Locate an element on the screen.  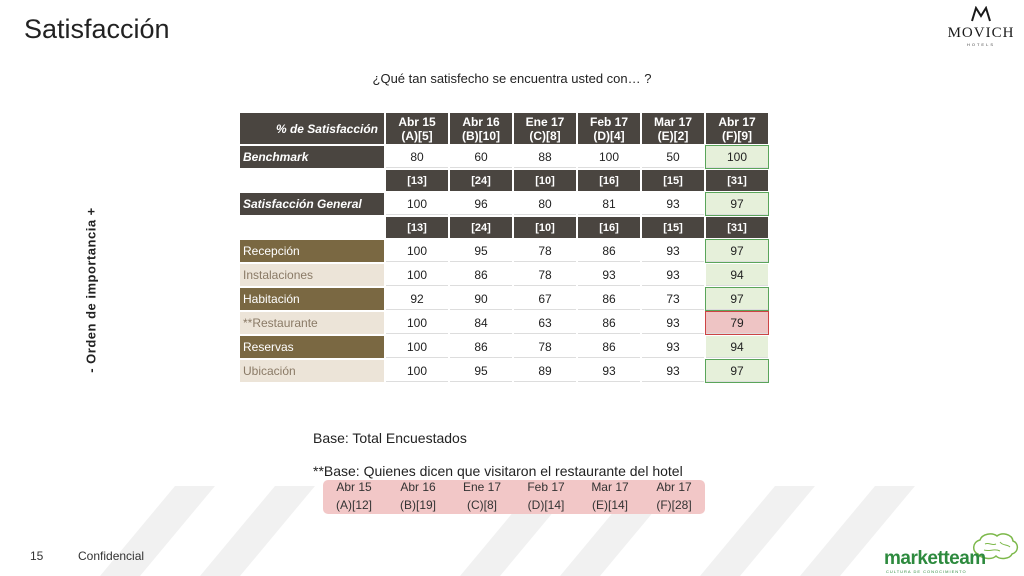
restaurant-base-count: (D)[14] is located at coordinates (546, 505).